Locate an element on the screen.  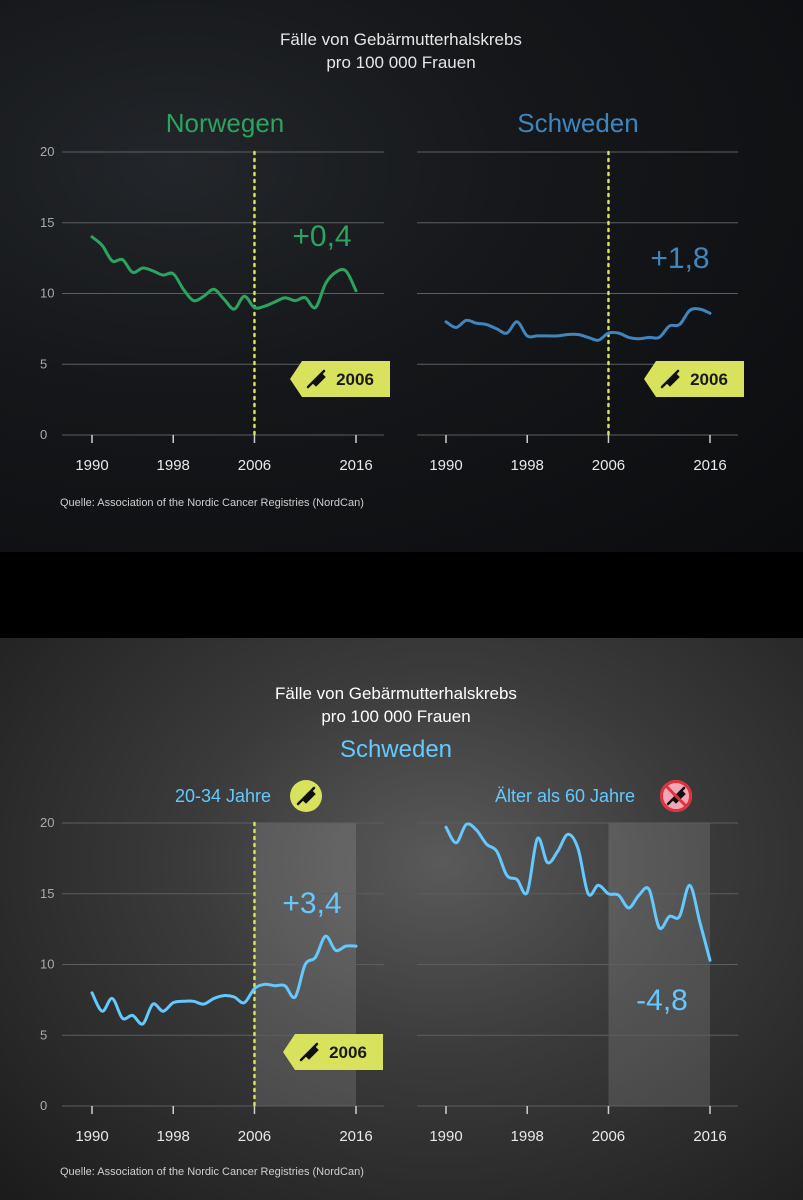
top-title-line1: Fälle von Gebärmutterhalskrebs is located at coordinates (401, 39).